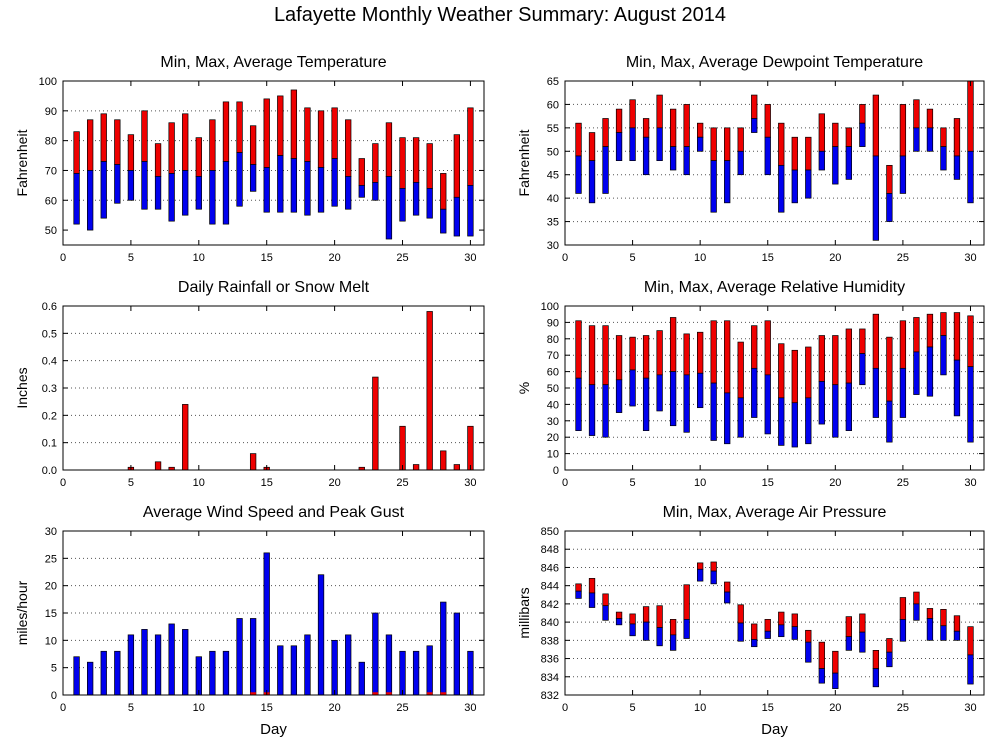 This screenshot has height=750, width=1000. I want to click on y-tick-label: 0.0, so click(49, 471).